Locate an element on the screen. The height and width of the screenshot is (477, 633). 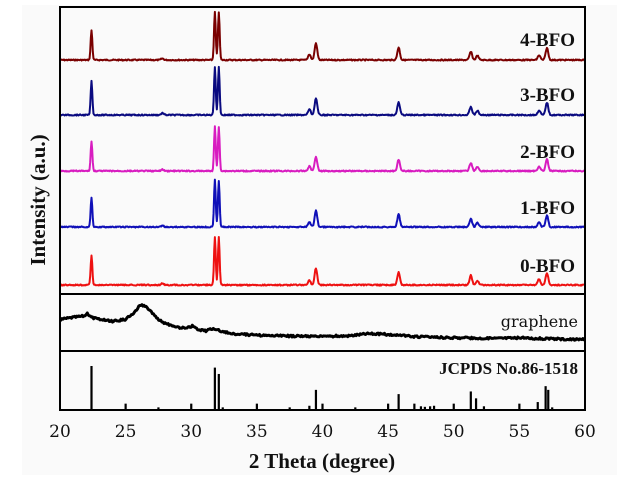
series-label-4-bfo: 4-BFO is located at coordinates (547, 40).